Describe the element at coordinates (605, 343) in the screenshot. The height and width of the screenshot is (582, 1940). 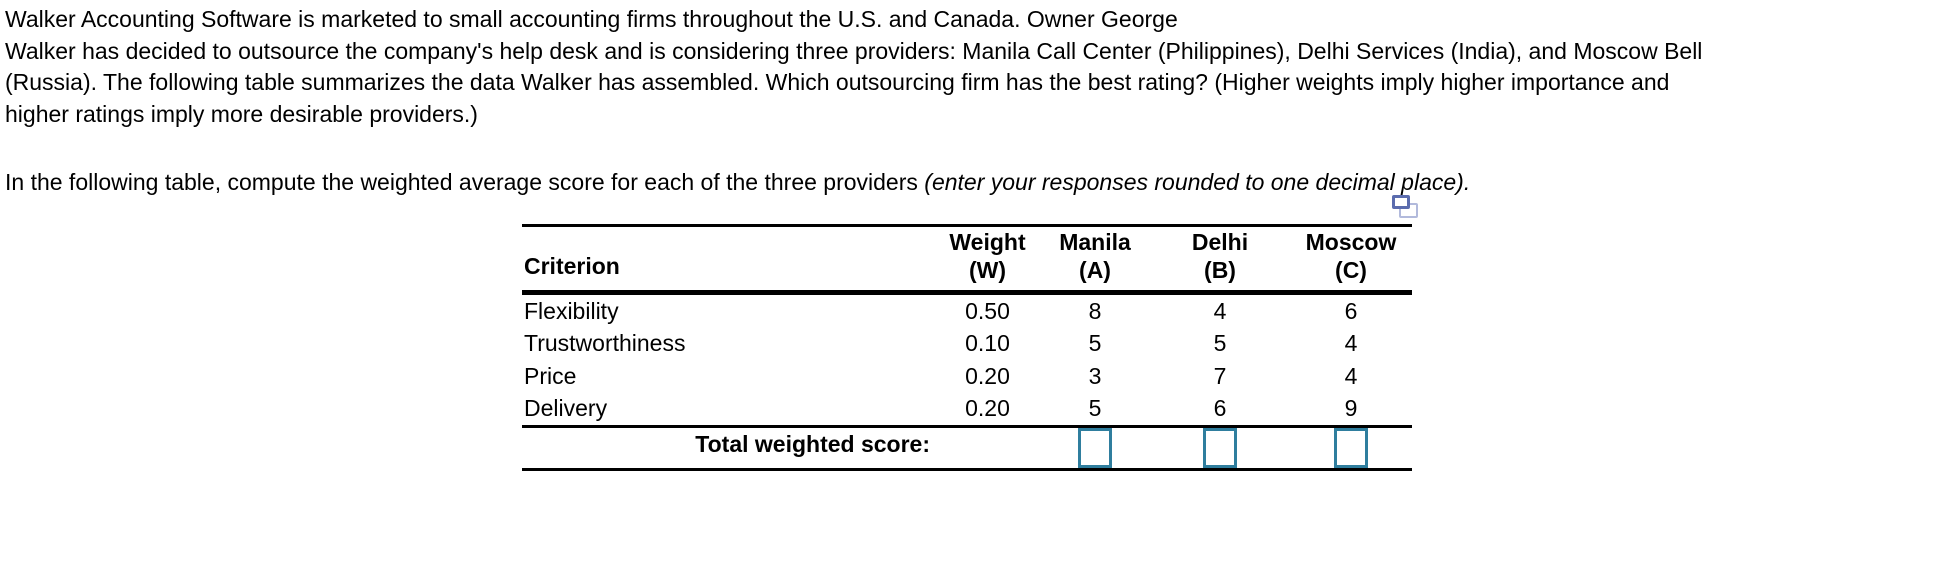
I see `criterion-cell: Trustworthiness` at that location.